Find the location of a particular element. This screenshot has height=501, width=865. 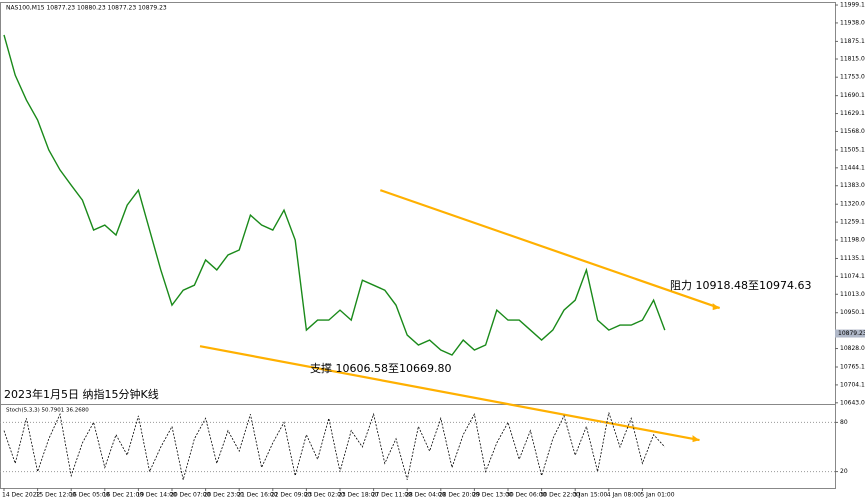

y-tick-label: 11815.05 is located at coordinates (852, 59).